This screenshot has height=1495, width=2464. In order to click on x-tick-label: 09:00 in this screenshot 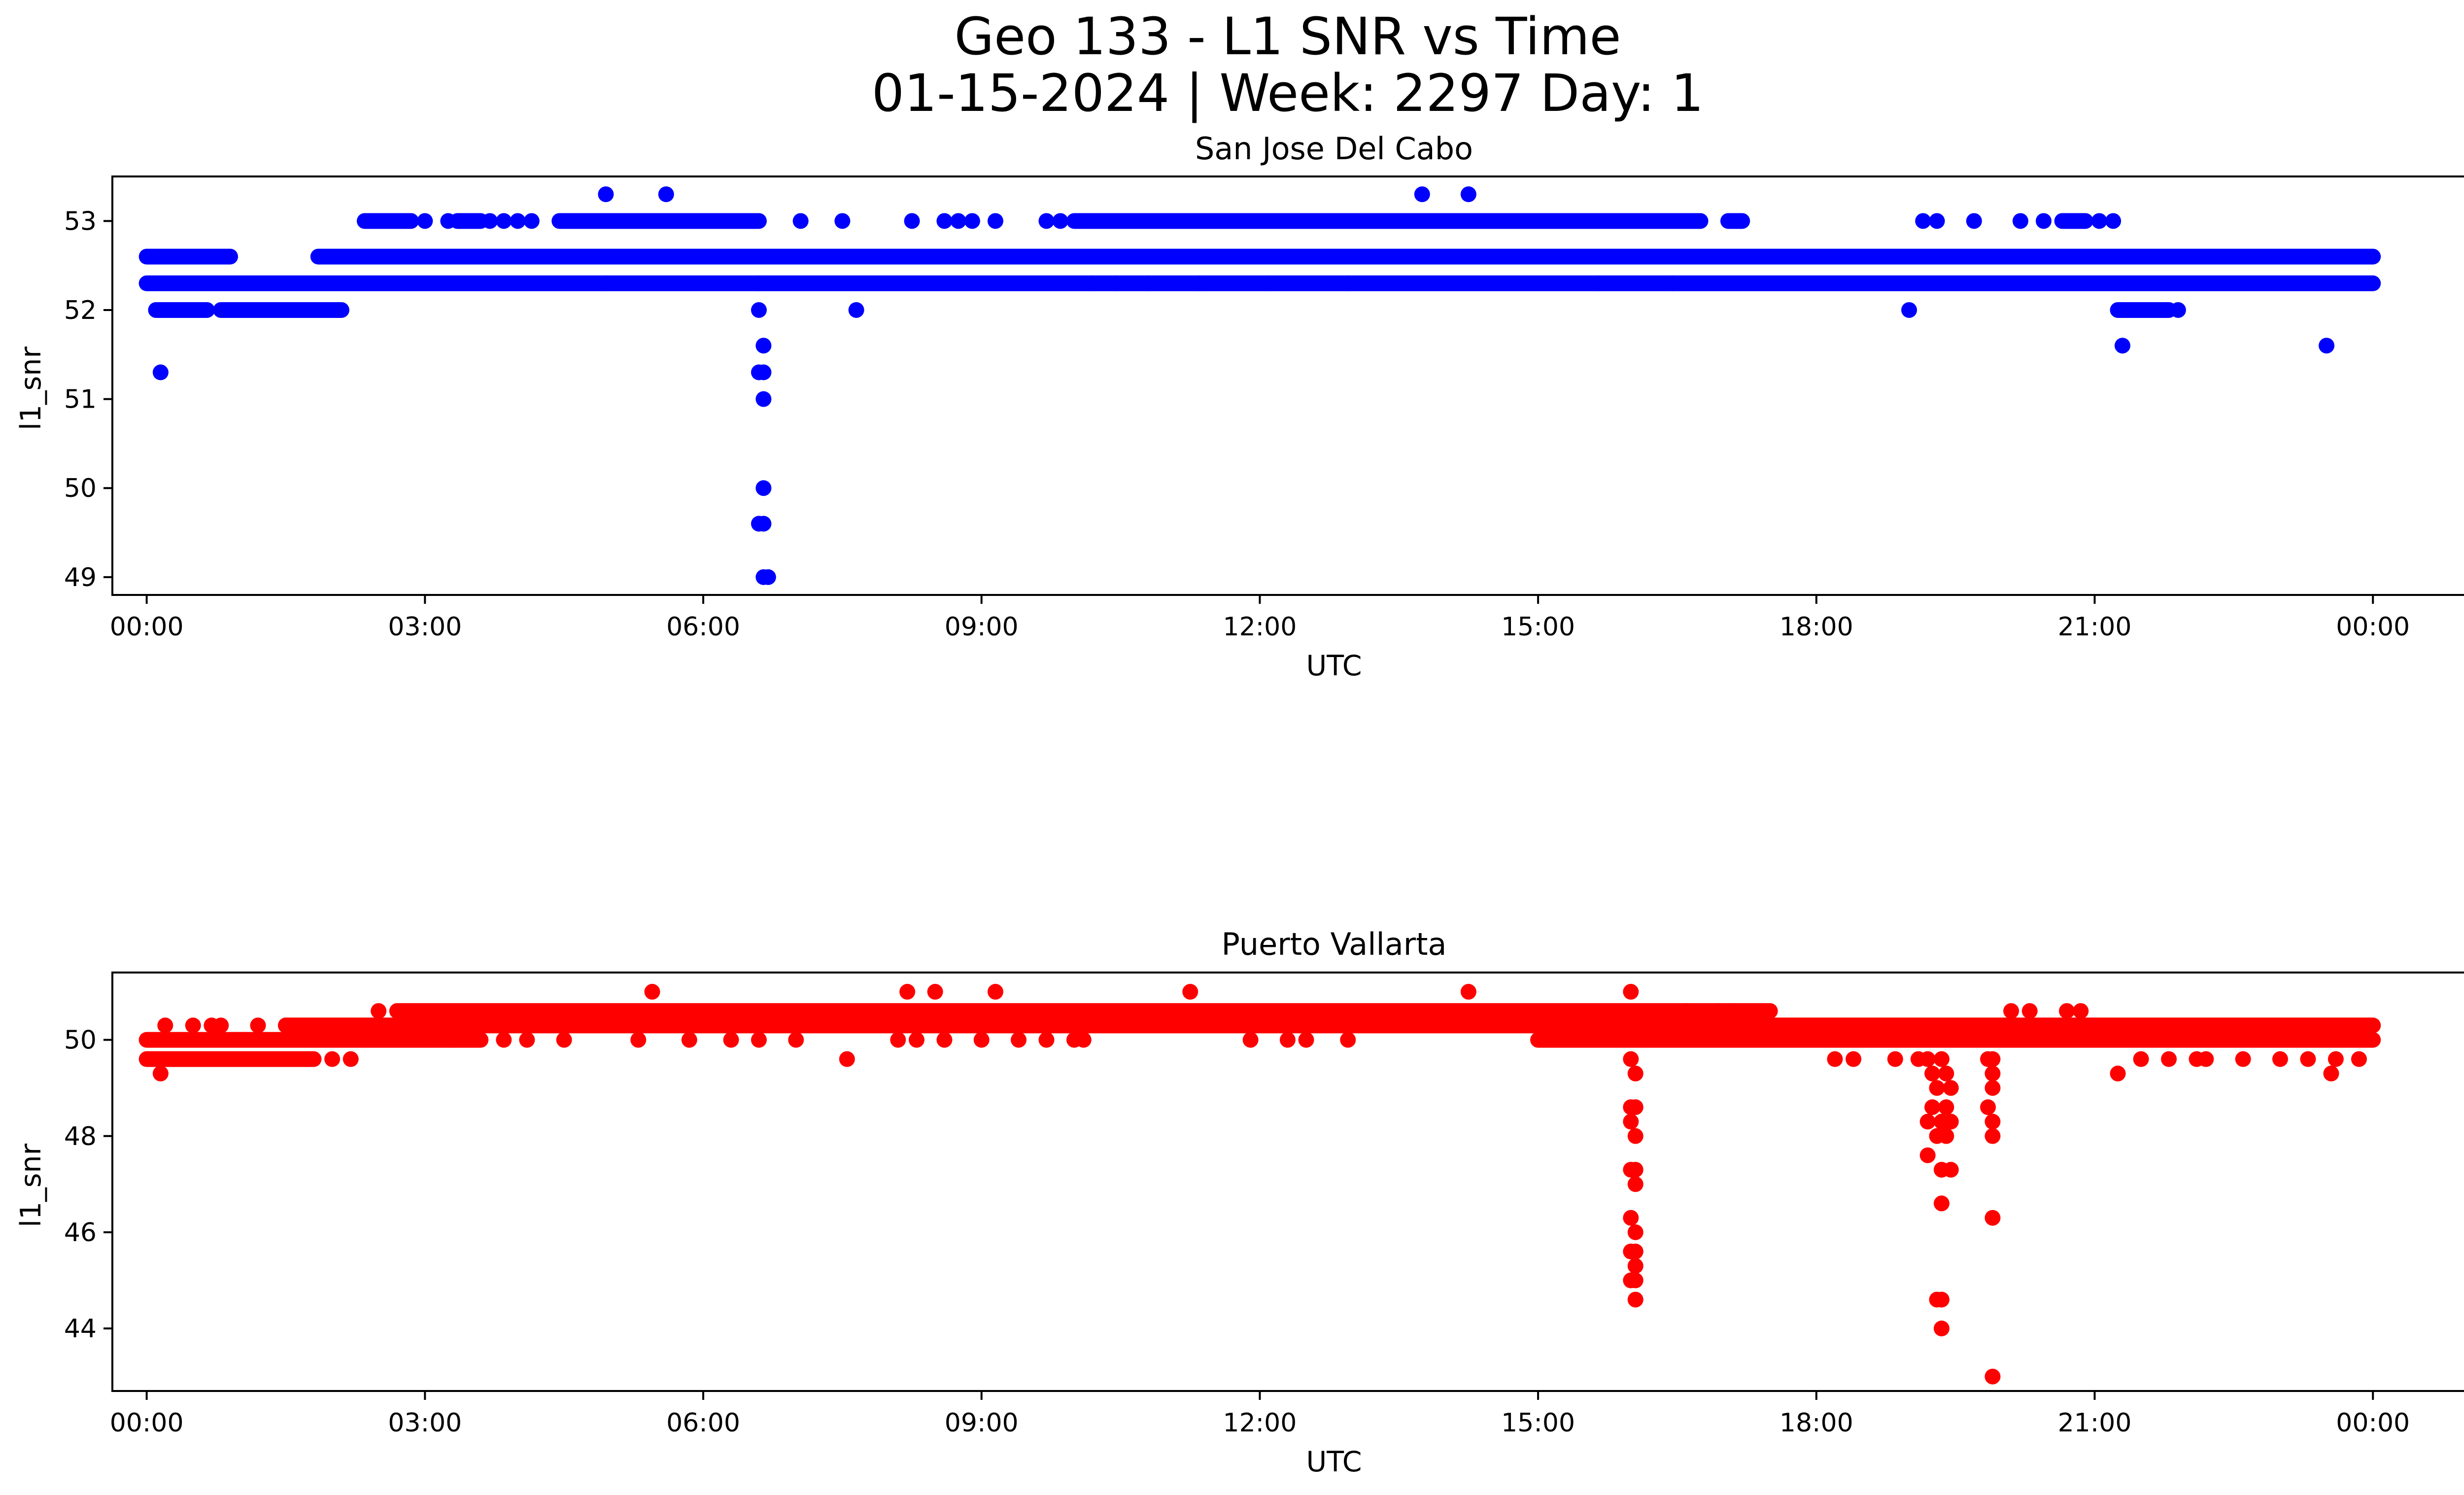, I will do `click(982, 1423)`.